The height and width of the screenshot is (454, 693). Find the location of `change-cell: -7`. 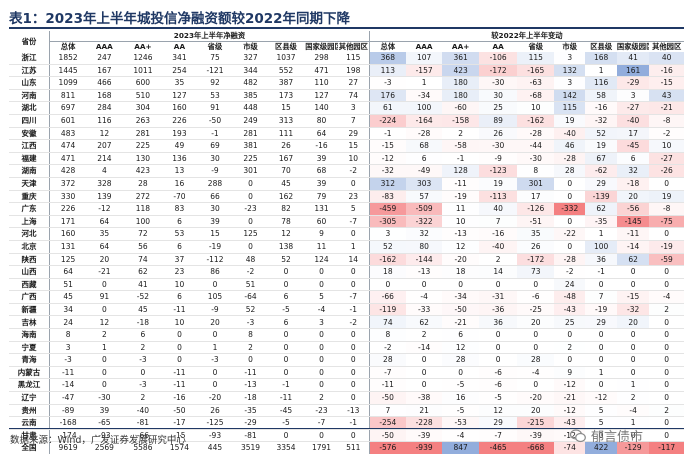

change-cell: -7 is located at coordinates (387, 373).